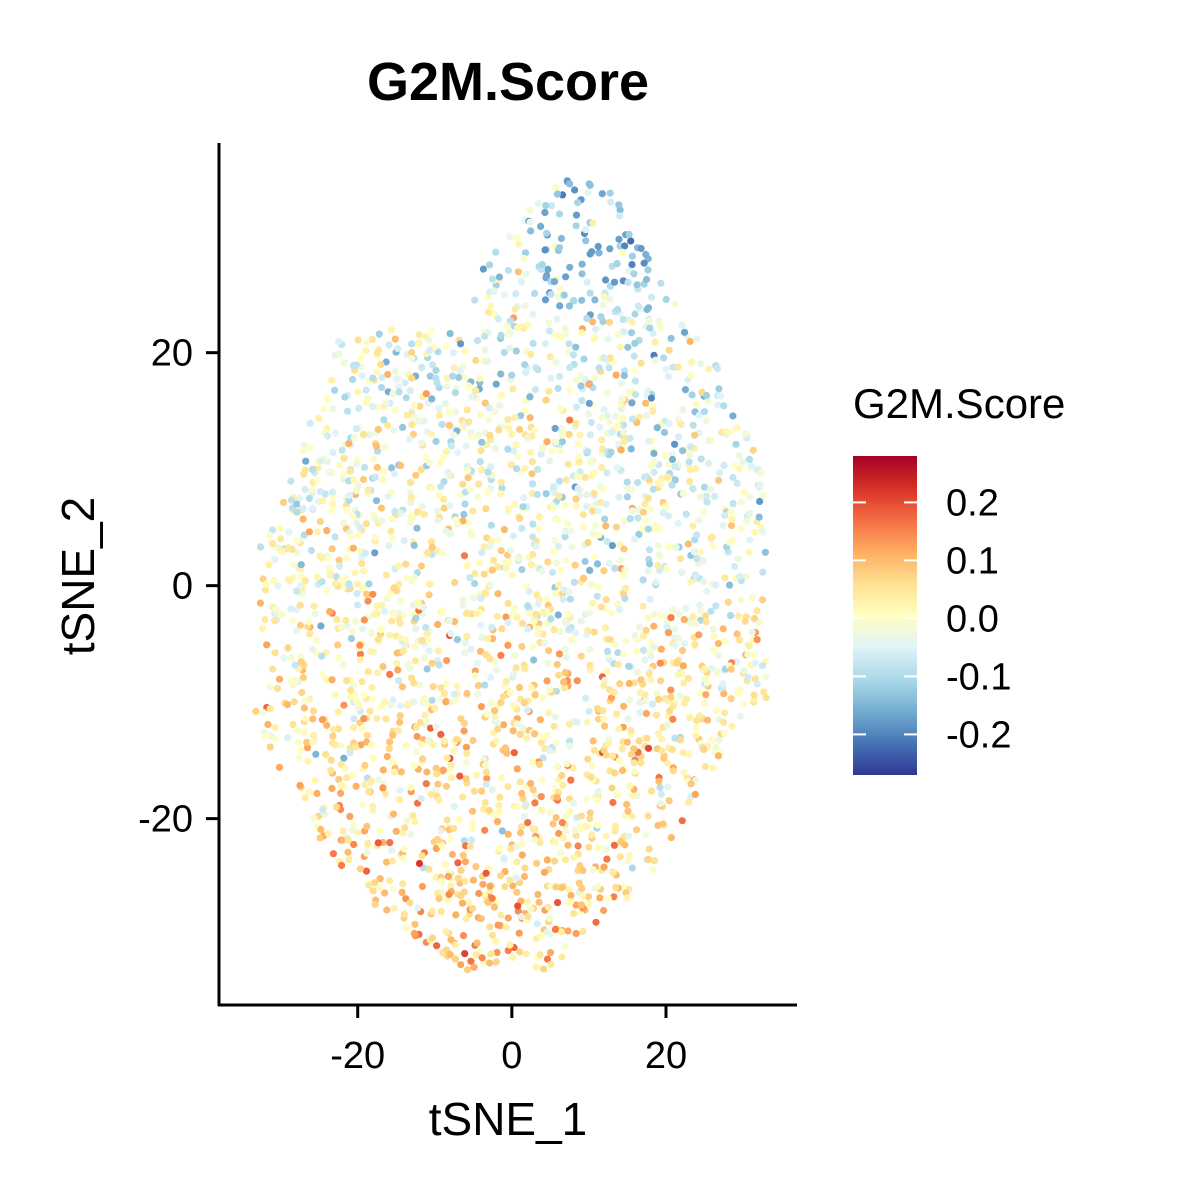  What do you see at coordinates (959, 403) in the screenshot?
I see `legend-title: G2M.Score` at bounding box center [959, 403].